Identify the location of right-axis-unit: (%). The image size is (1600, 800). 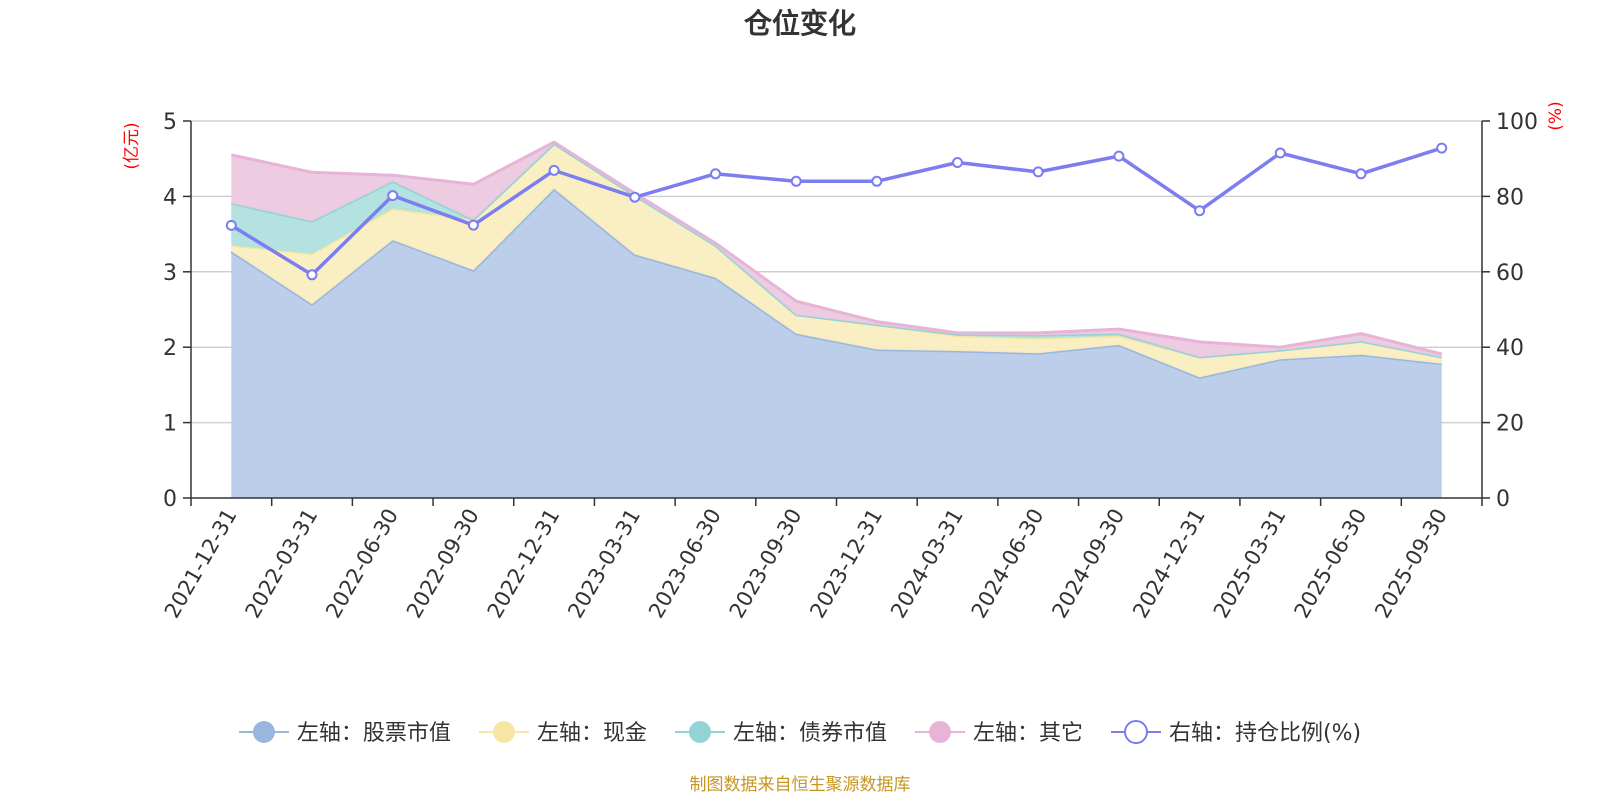
(1556, 115).